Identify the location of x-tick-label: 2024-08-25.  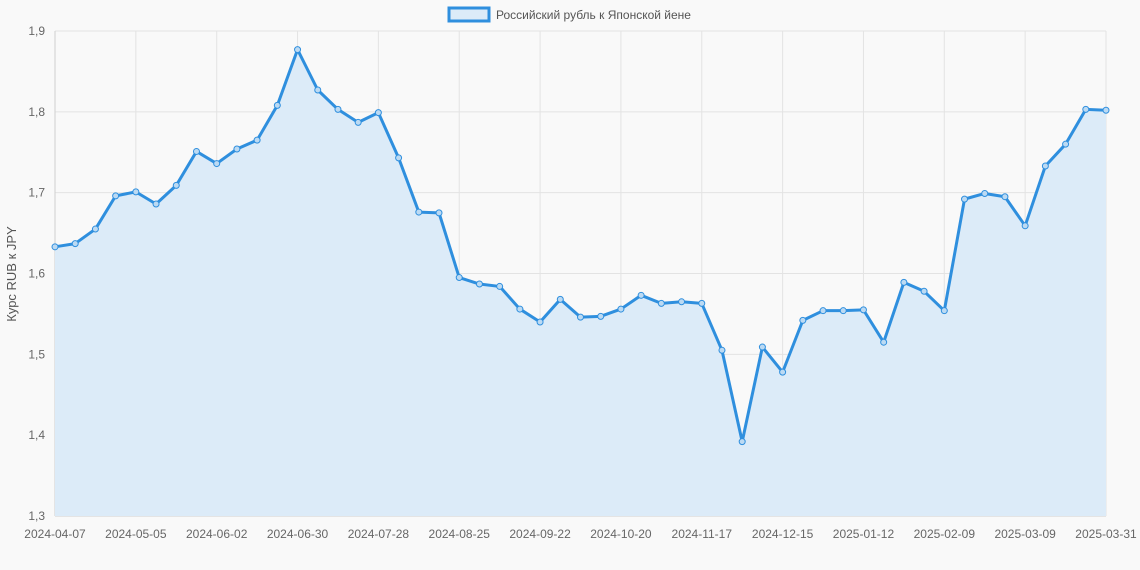
(460, 534).